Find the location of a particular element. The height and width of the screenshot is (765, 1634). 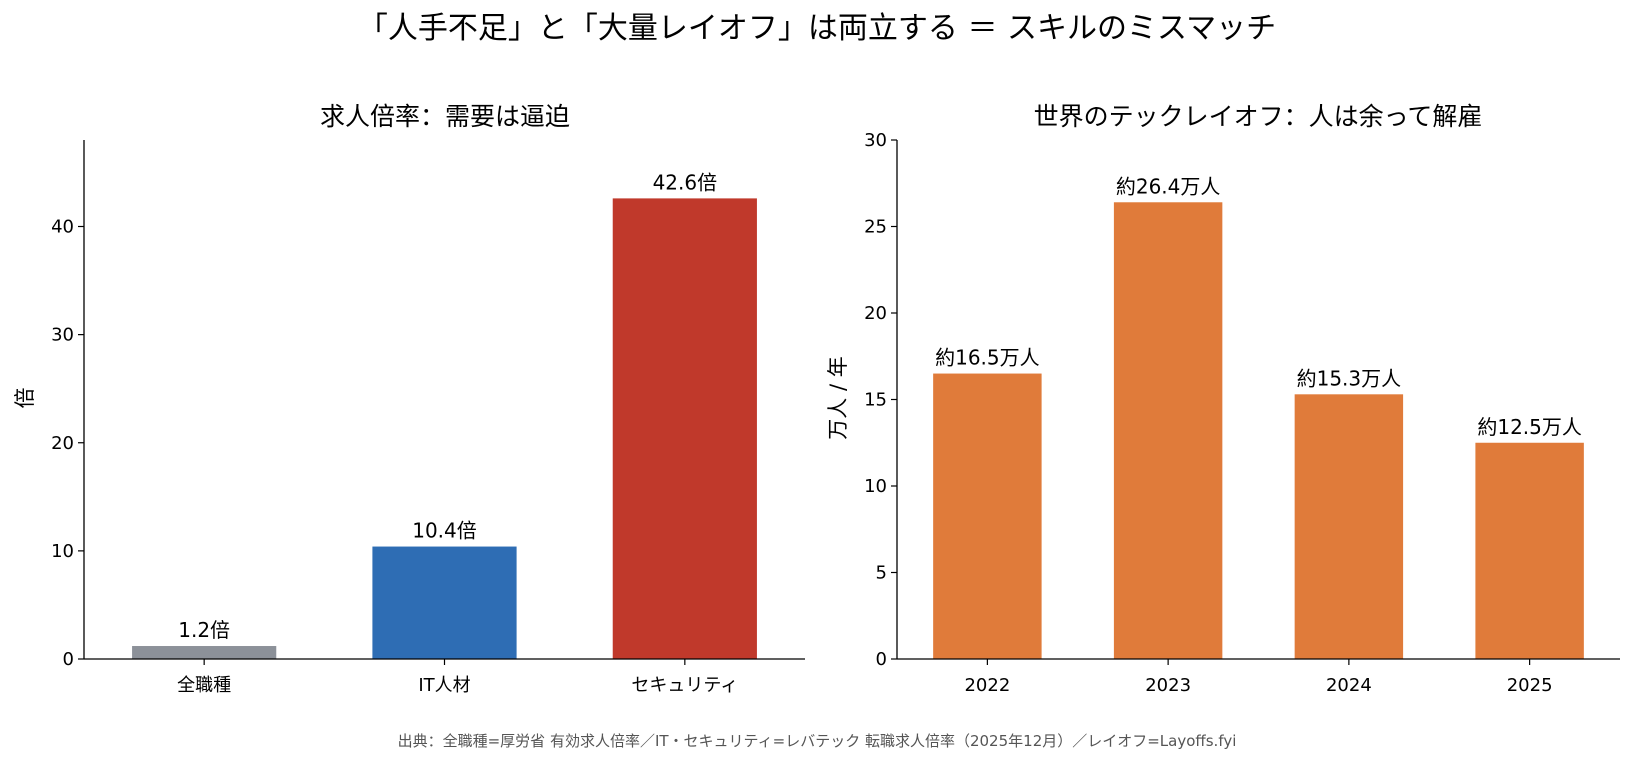

right-chart-data-label: 約16.5万人 is located at coordinates (987, 358).